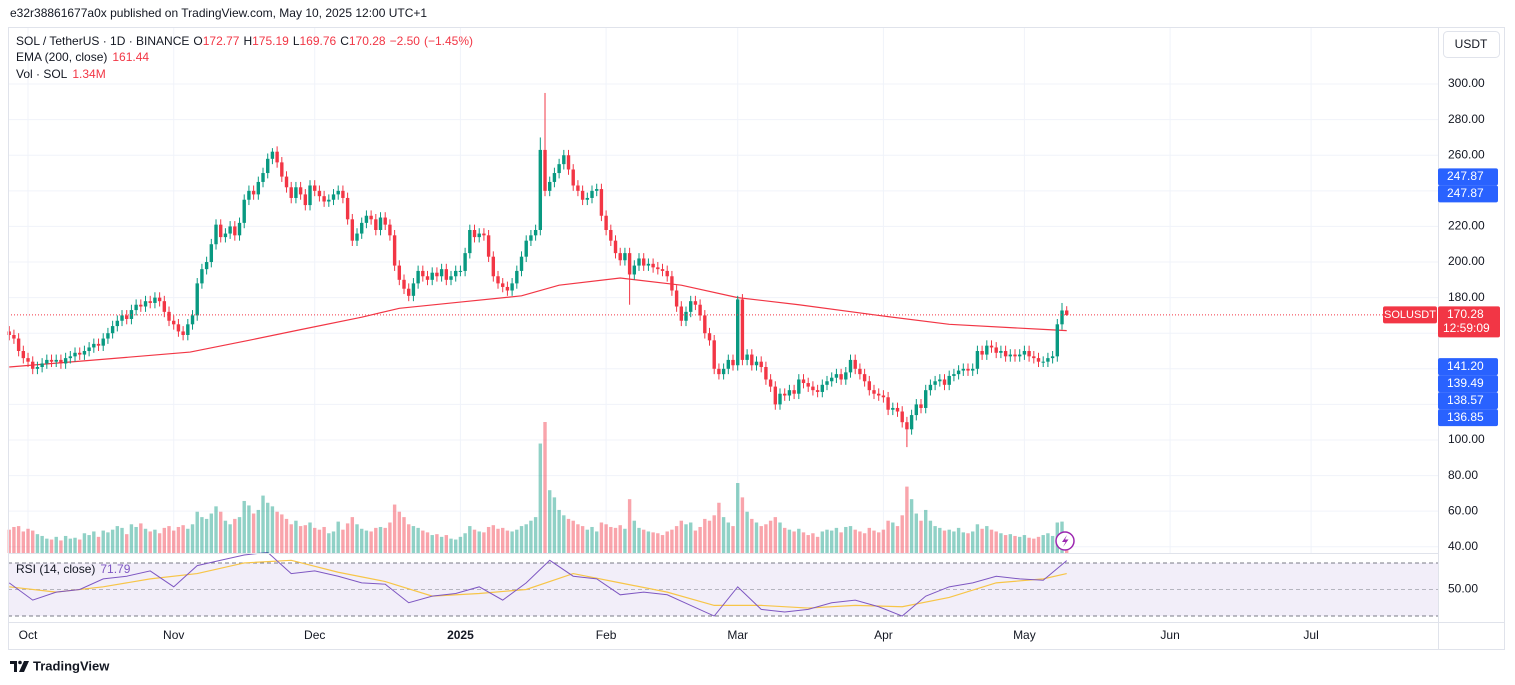  I want to click on currency-button, so click(1471, 44).